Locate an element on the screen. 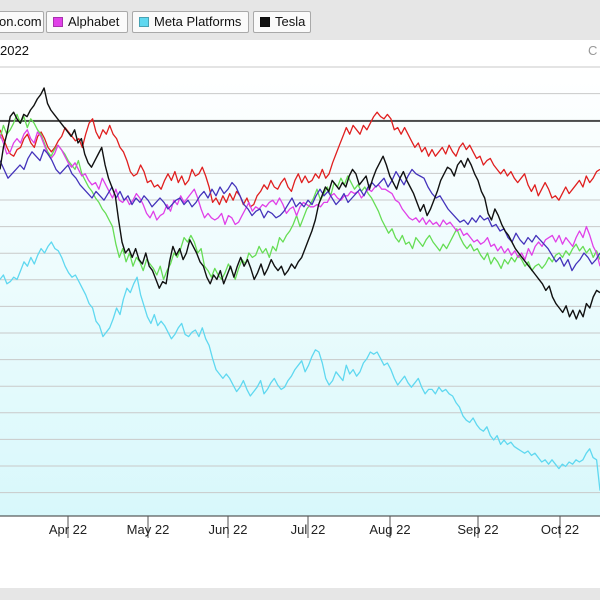 The height and width of the screenshot is (600, 600). x-tick-label: Sep 22 is located at coordinates (477, 529).